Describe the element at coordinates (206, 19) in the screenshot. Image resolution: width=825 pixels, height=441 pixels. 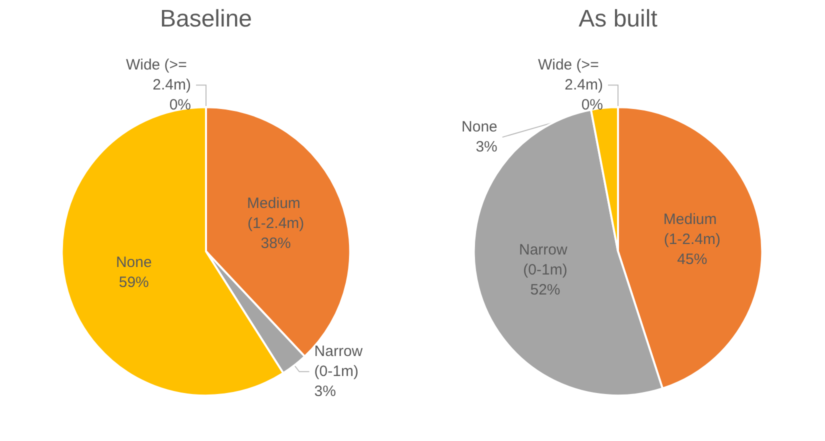
I see `chart-title: Baseline` at that location.